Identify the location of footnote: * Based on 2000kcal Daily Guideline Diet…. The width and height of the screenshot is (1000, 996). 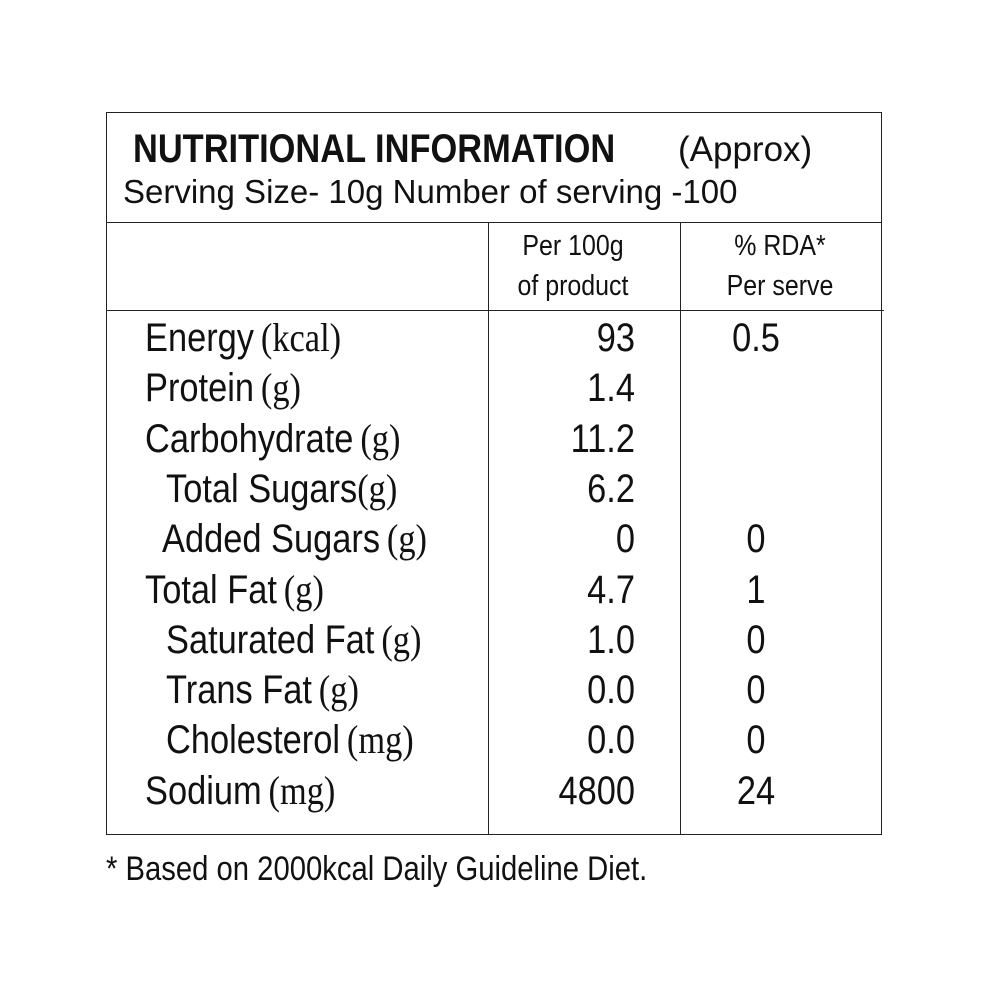
(377, 869).